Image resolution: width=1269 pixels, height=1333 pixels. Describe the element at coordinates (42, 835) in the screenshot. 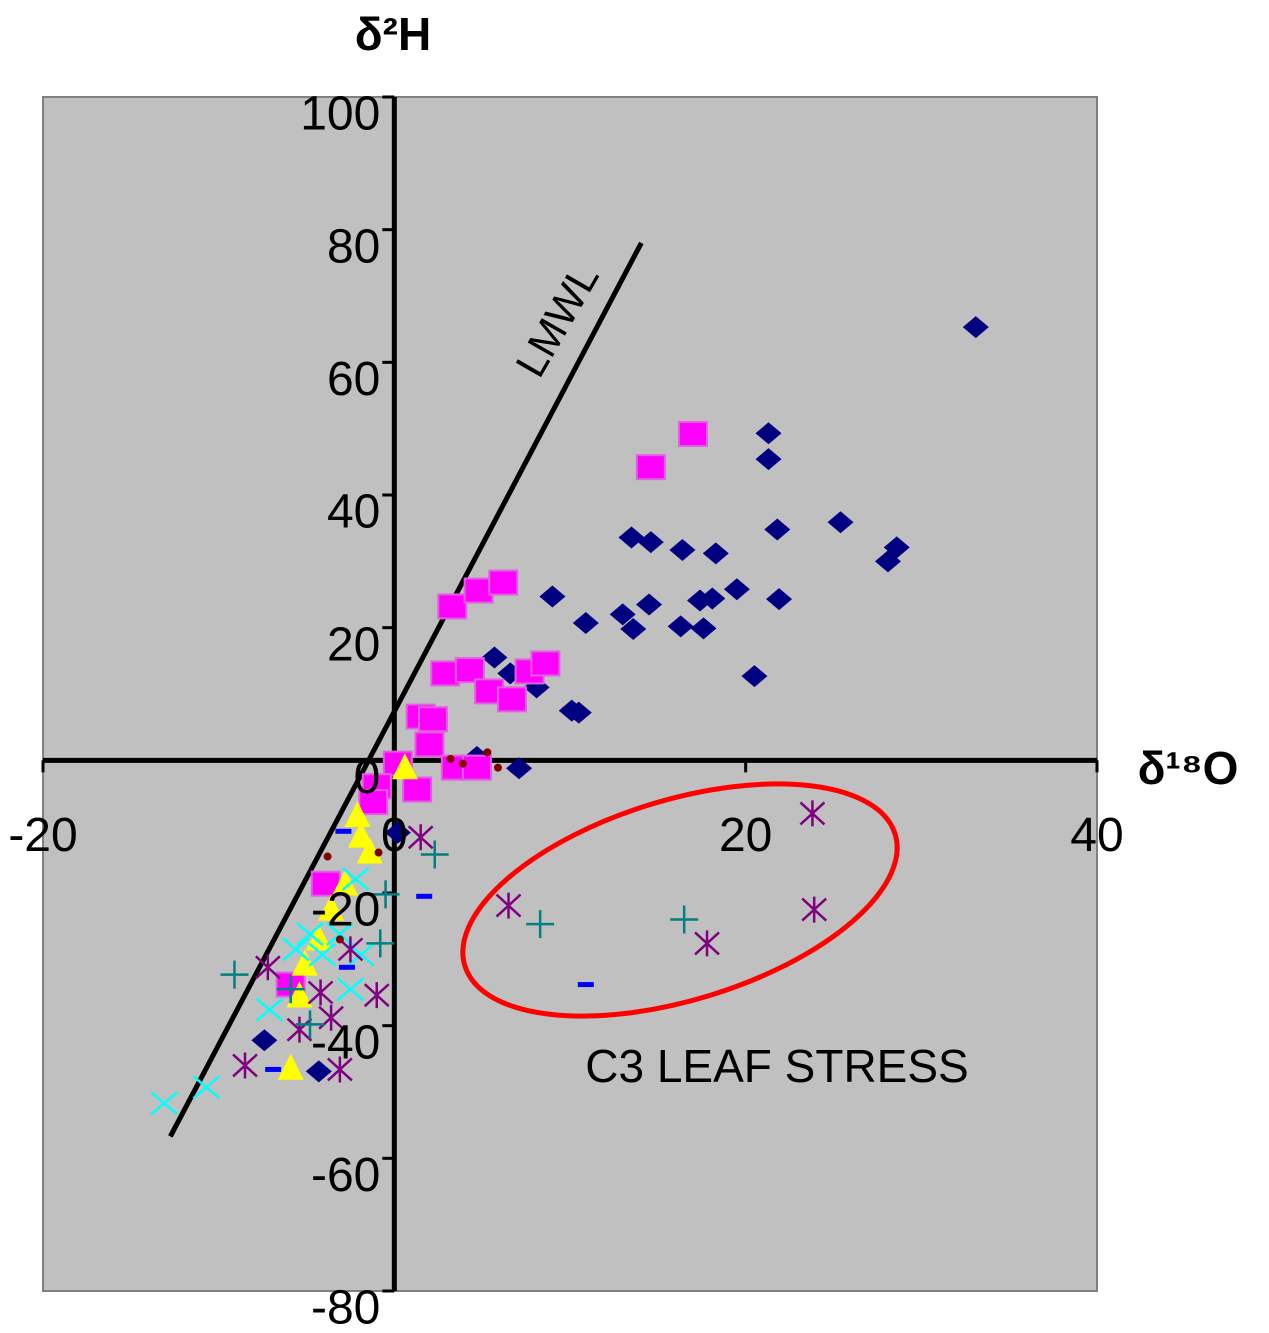

I see `x-tick-label: -20` at that location.